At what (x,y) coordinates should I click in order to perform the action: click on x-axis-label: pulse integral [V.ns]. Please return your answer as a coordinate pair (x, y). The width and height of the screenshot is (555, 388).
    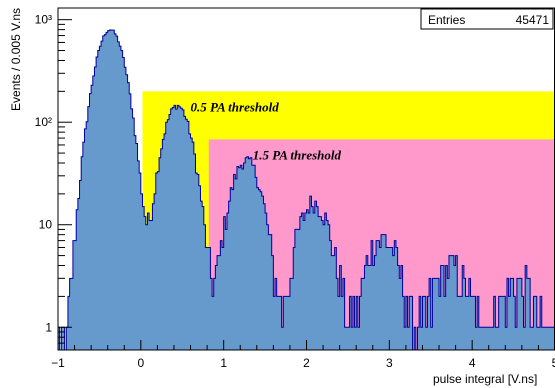
    Looking at the image, I should click on (485, 379).